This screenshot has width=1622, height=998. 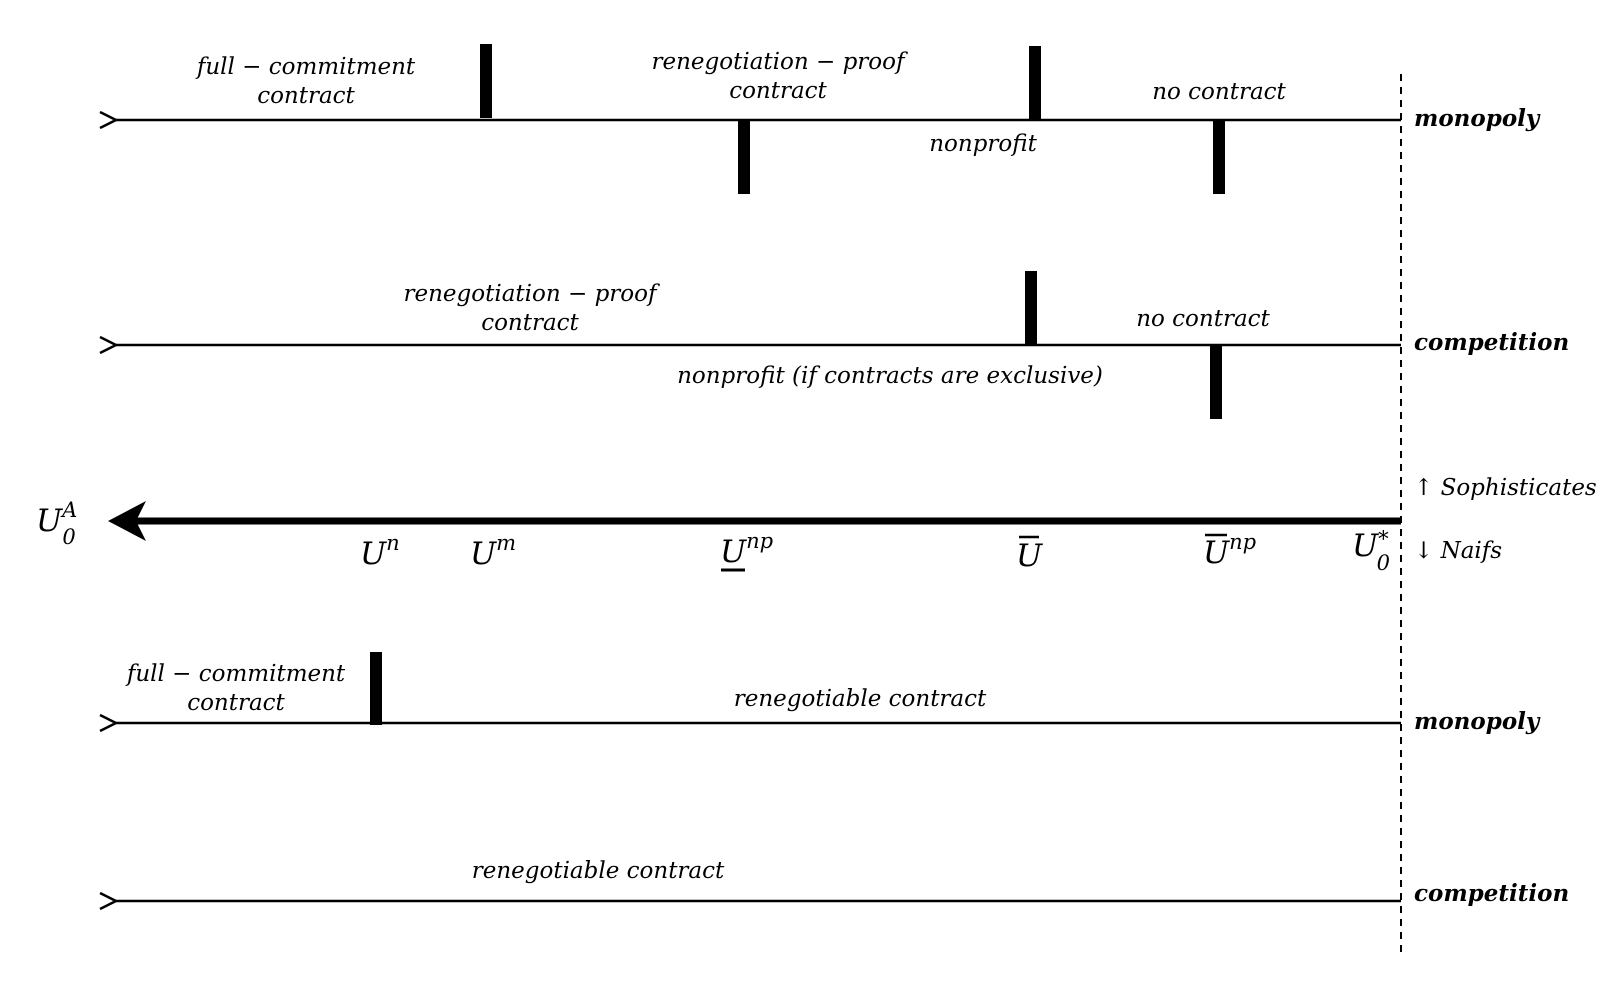 I want to click on threshold-label-Um: Um, so click(x=493, y=551).